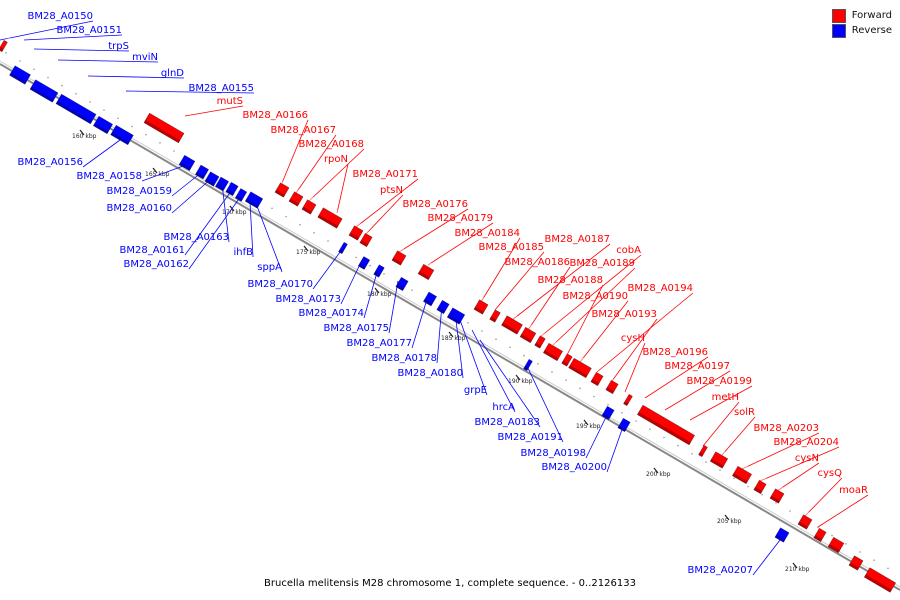  Describe the element at coordinates (628, 250) in the screenshot. I see `label-forward: cobA` at that location.